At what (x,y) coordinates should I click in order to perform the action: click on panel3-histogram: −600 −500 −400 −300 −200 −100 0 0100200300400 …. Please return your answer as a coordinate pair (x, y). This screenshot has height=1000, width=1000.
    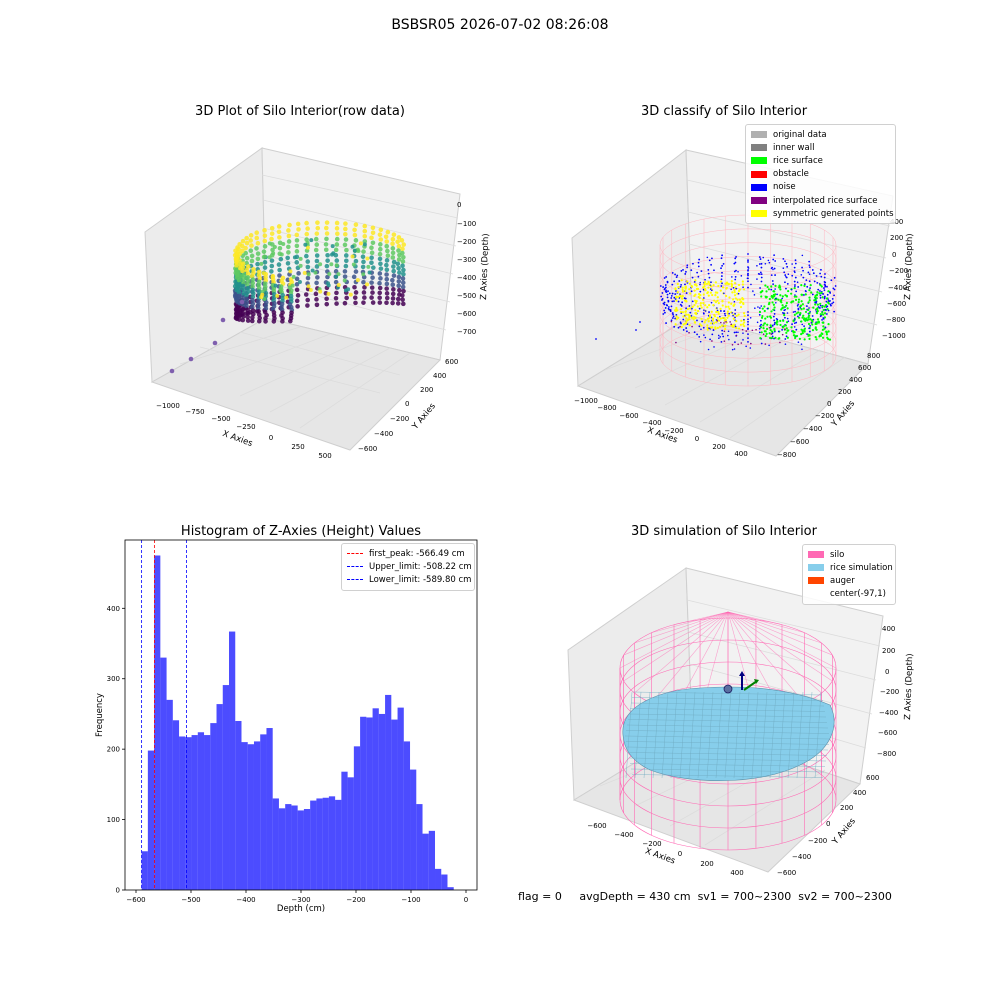
    Looking at the image, I should click on (286, 726).